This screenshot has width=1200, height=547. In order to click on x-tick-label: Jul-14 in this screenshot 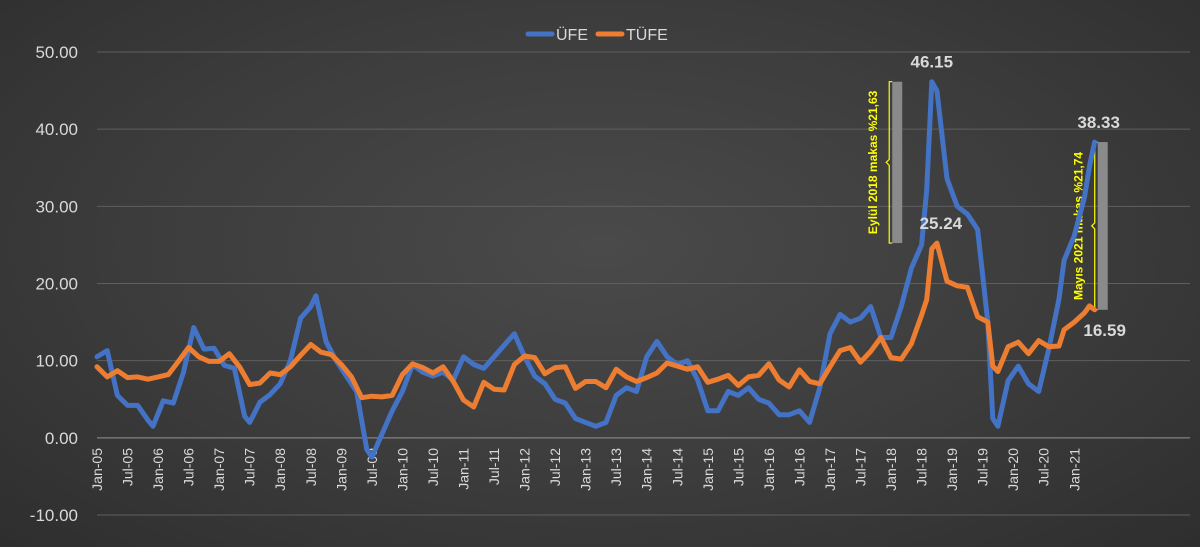, I will do `click(677, 467)`.